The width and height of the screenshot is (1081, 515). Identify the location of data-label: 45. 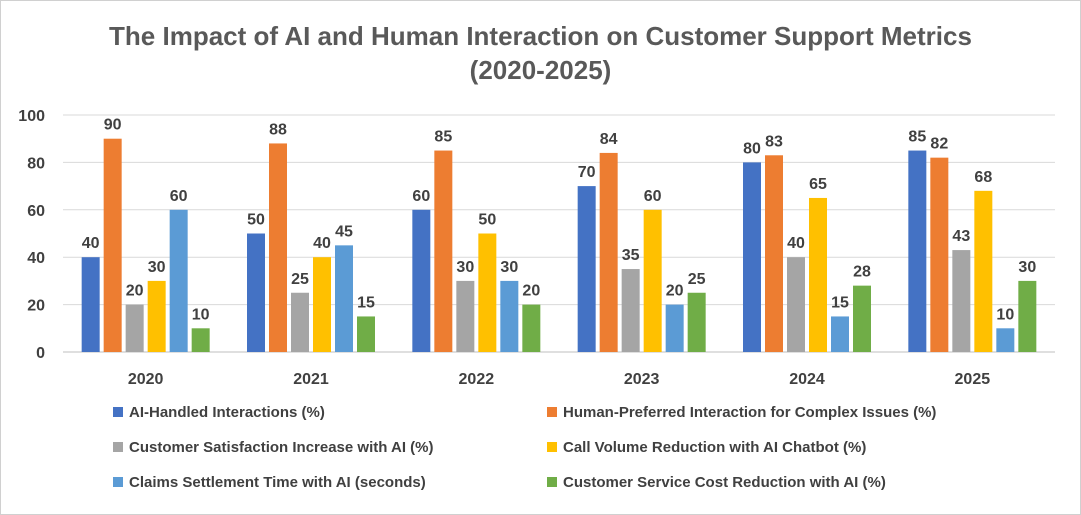
(344, 231).